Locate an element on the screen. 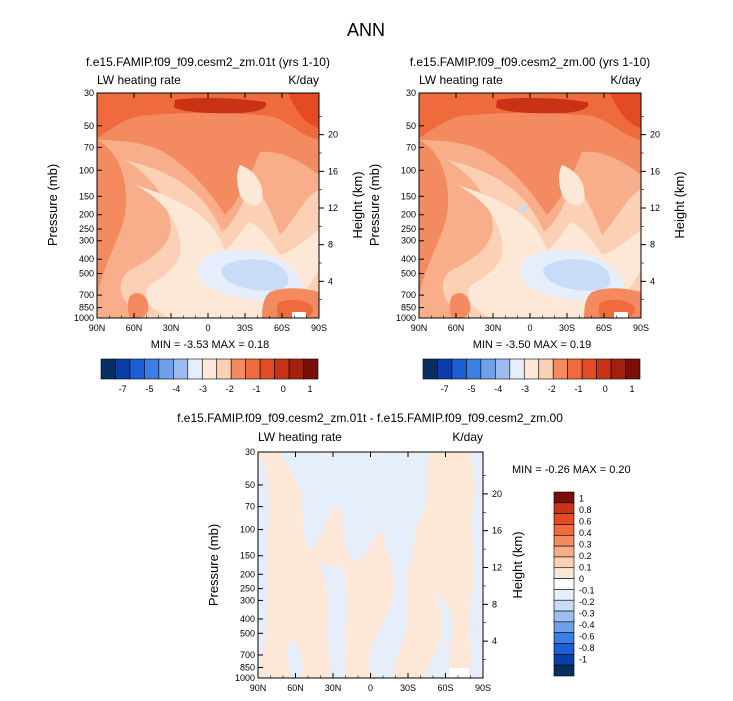 The height and width of the screenshot is (701, 733). panel-3-variable: LW heating rate is located at coordinates (300, 437).